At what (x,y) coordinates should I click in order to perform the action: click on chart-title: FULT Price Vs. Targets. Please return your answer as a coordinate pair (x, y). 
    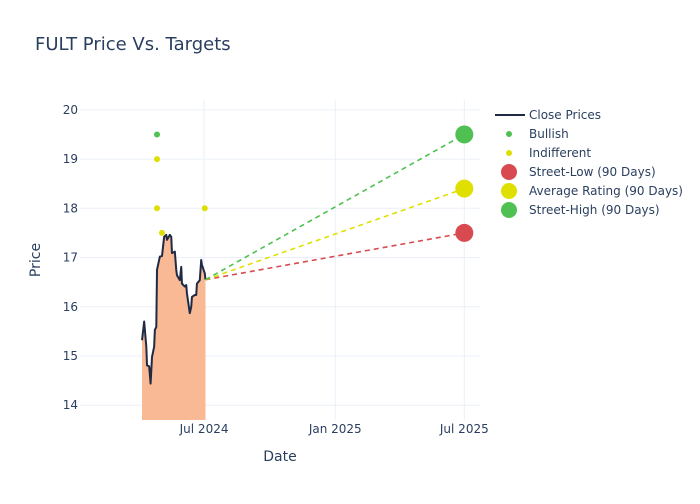
    Looking at the image, I should click on (133, 44).